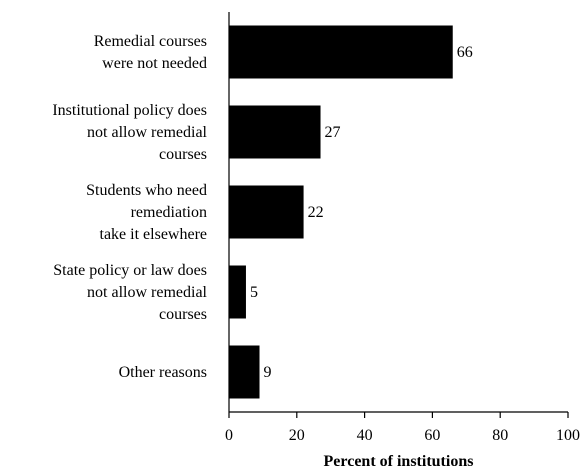  Describe the element at coordinates (500, 435) in the screenshot. I see `x-tick-label: 80` at that location.